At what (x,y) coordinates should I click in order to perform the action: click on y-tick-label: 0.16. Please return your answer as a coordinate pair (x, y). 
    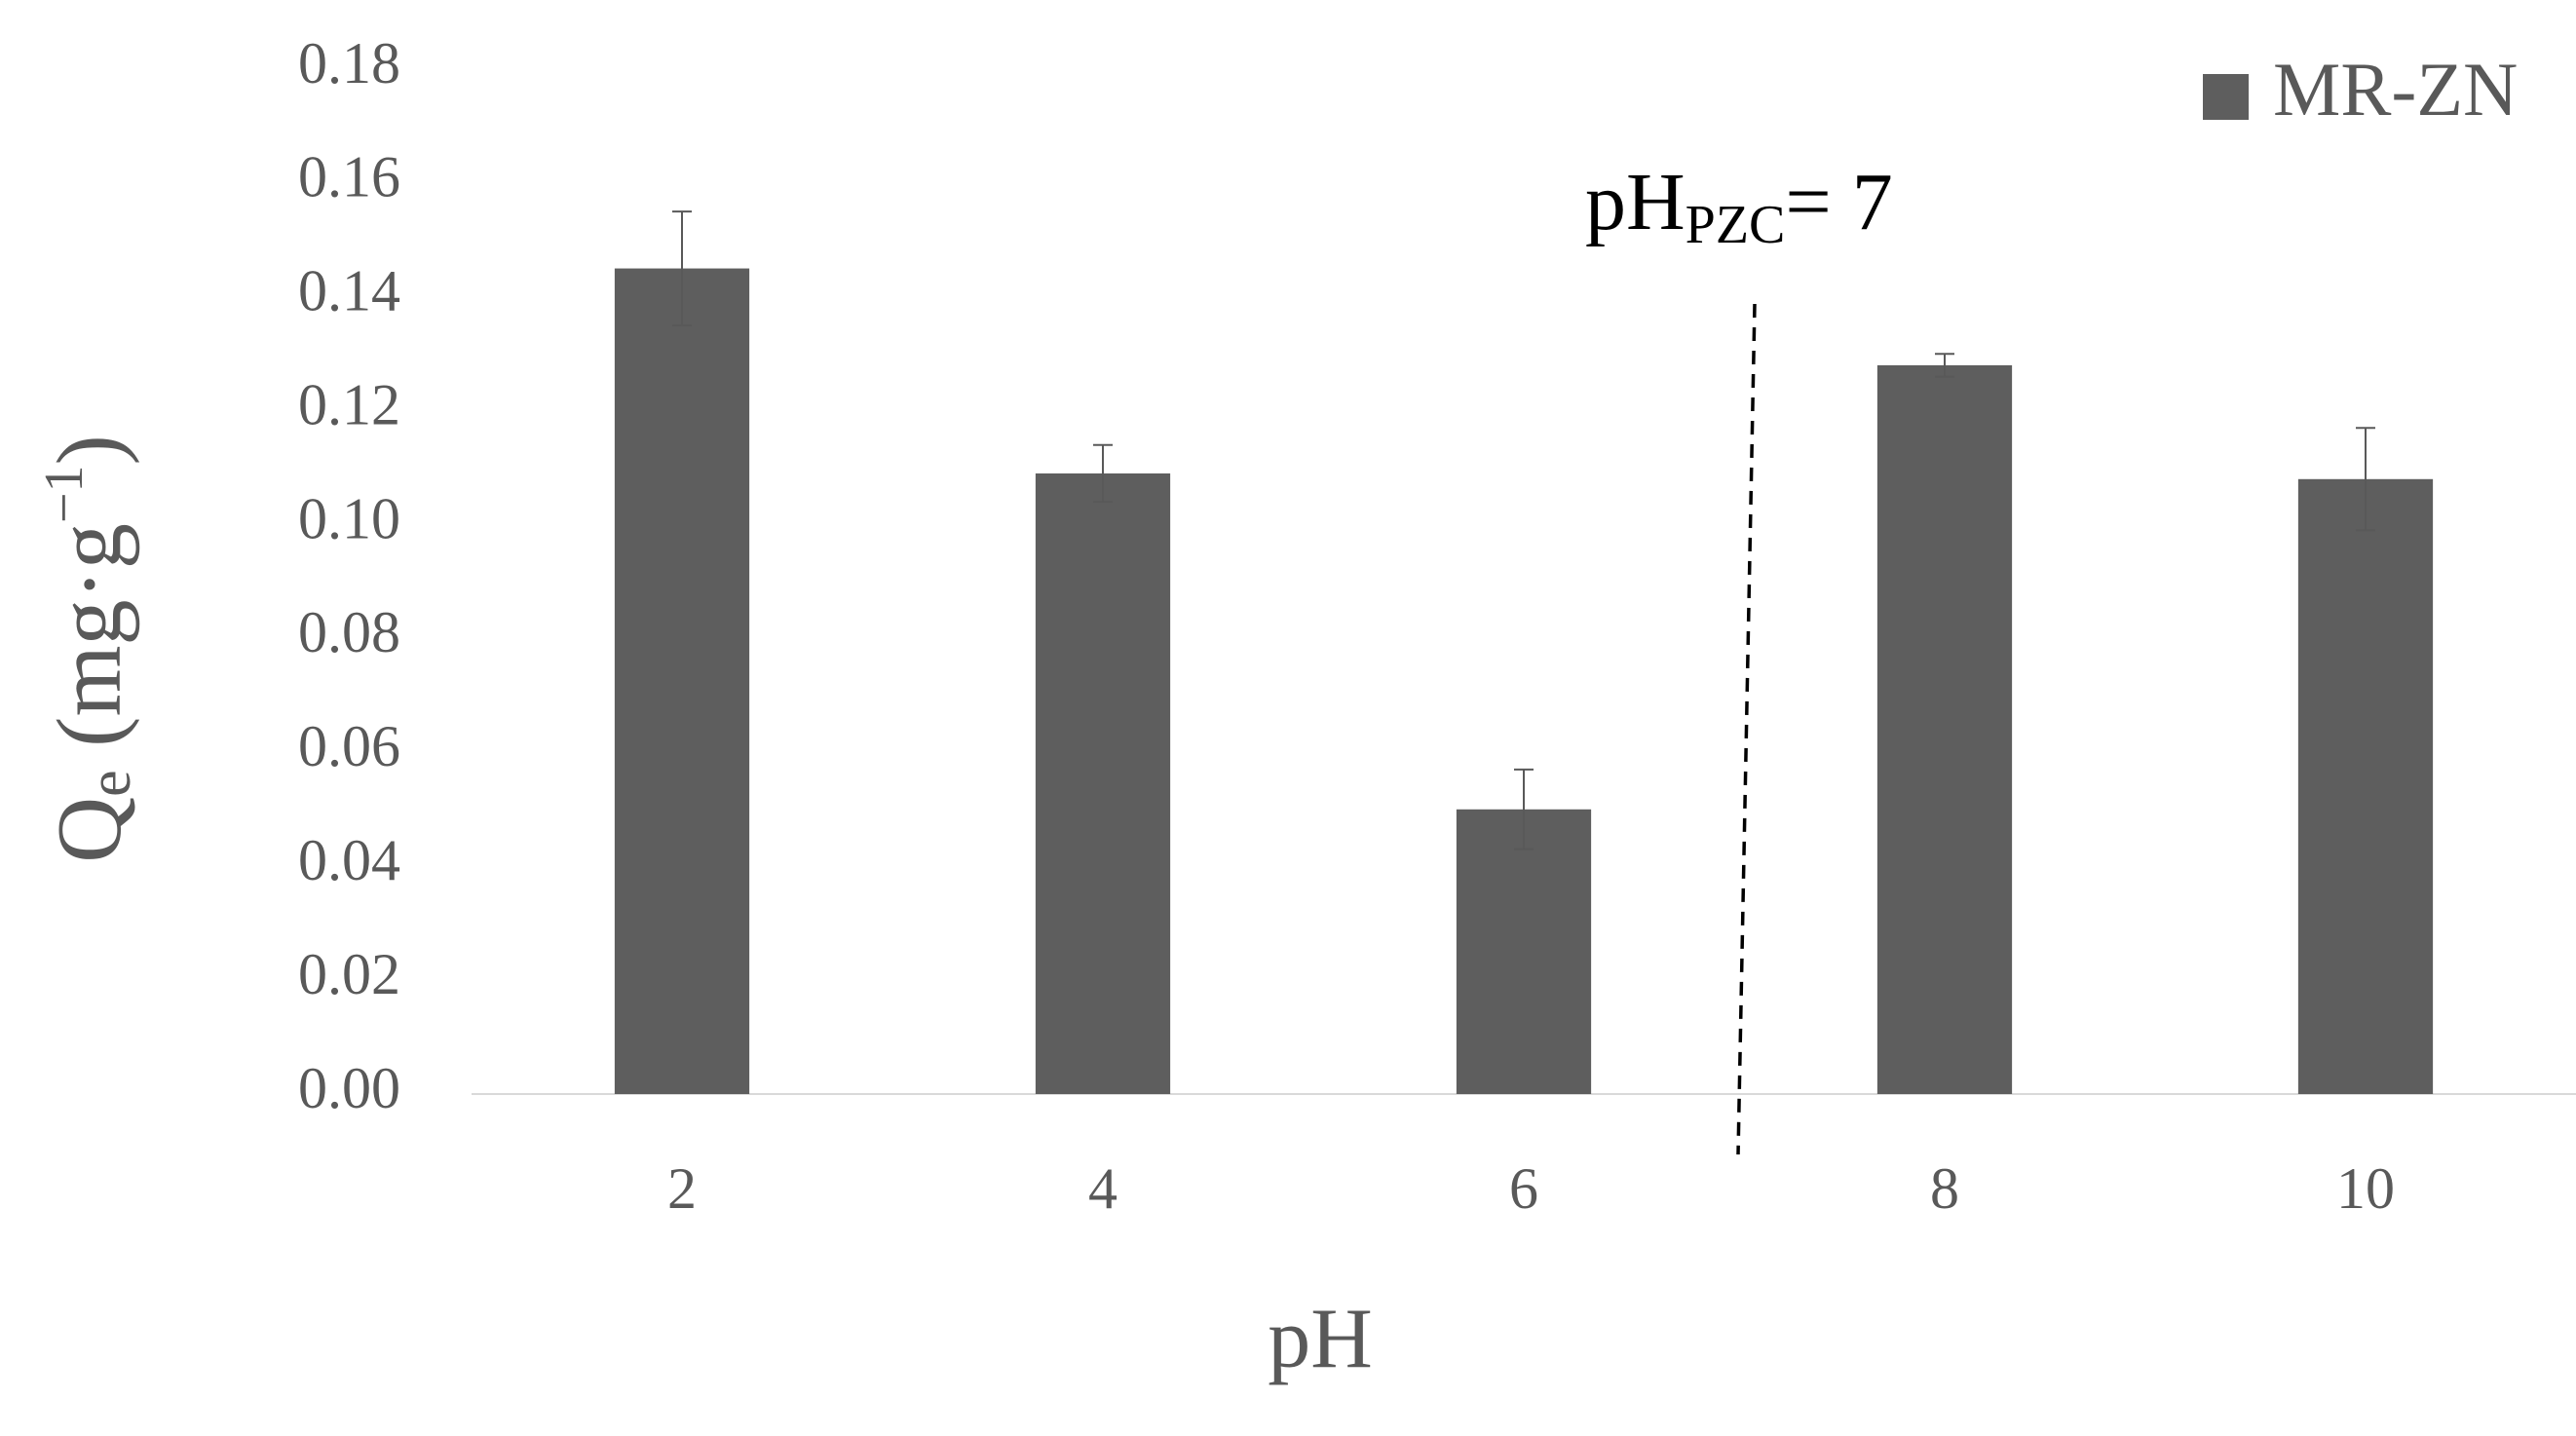
    Looking at the image, I should click on (349, 177).